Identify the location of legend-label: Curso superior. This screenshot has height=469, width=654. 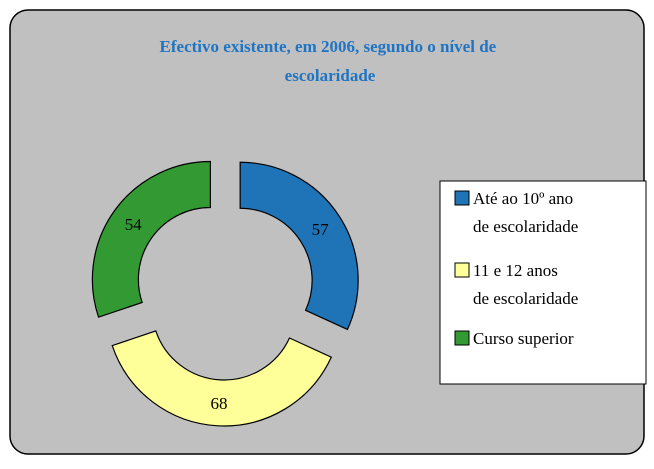
(523, 338).